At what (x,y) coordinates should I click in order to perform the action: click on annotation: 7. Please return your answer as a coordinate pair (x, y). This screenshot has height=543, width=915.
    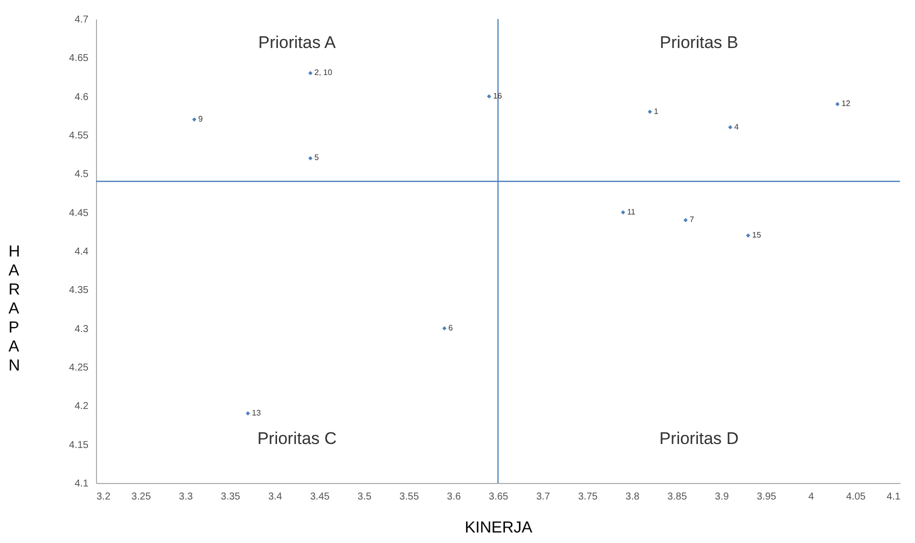
    Looking at the image, I should click on (692, 219).